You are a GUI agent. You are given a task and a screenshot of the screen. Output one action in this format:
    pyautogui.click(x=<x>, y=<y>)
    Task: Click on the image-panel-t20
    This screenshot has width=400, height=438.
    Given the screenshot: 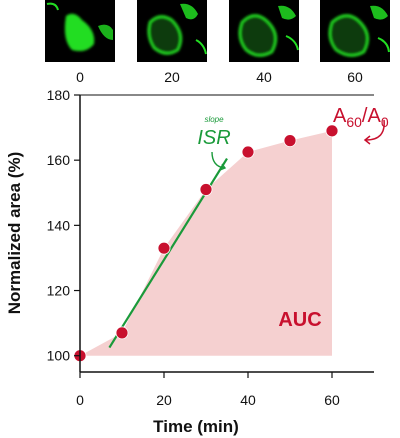 What is the action you would take?
    pyautogui.click(x=172, y=31)
    